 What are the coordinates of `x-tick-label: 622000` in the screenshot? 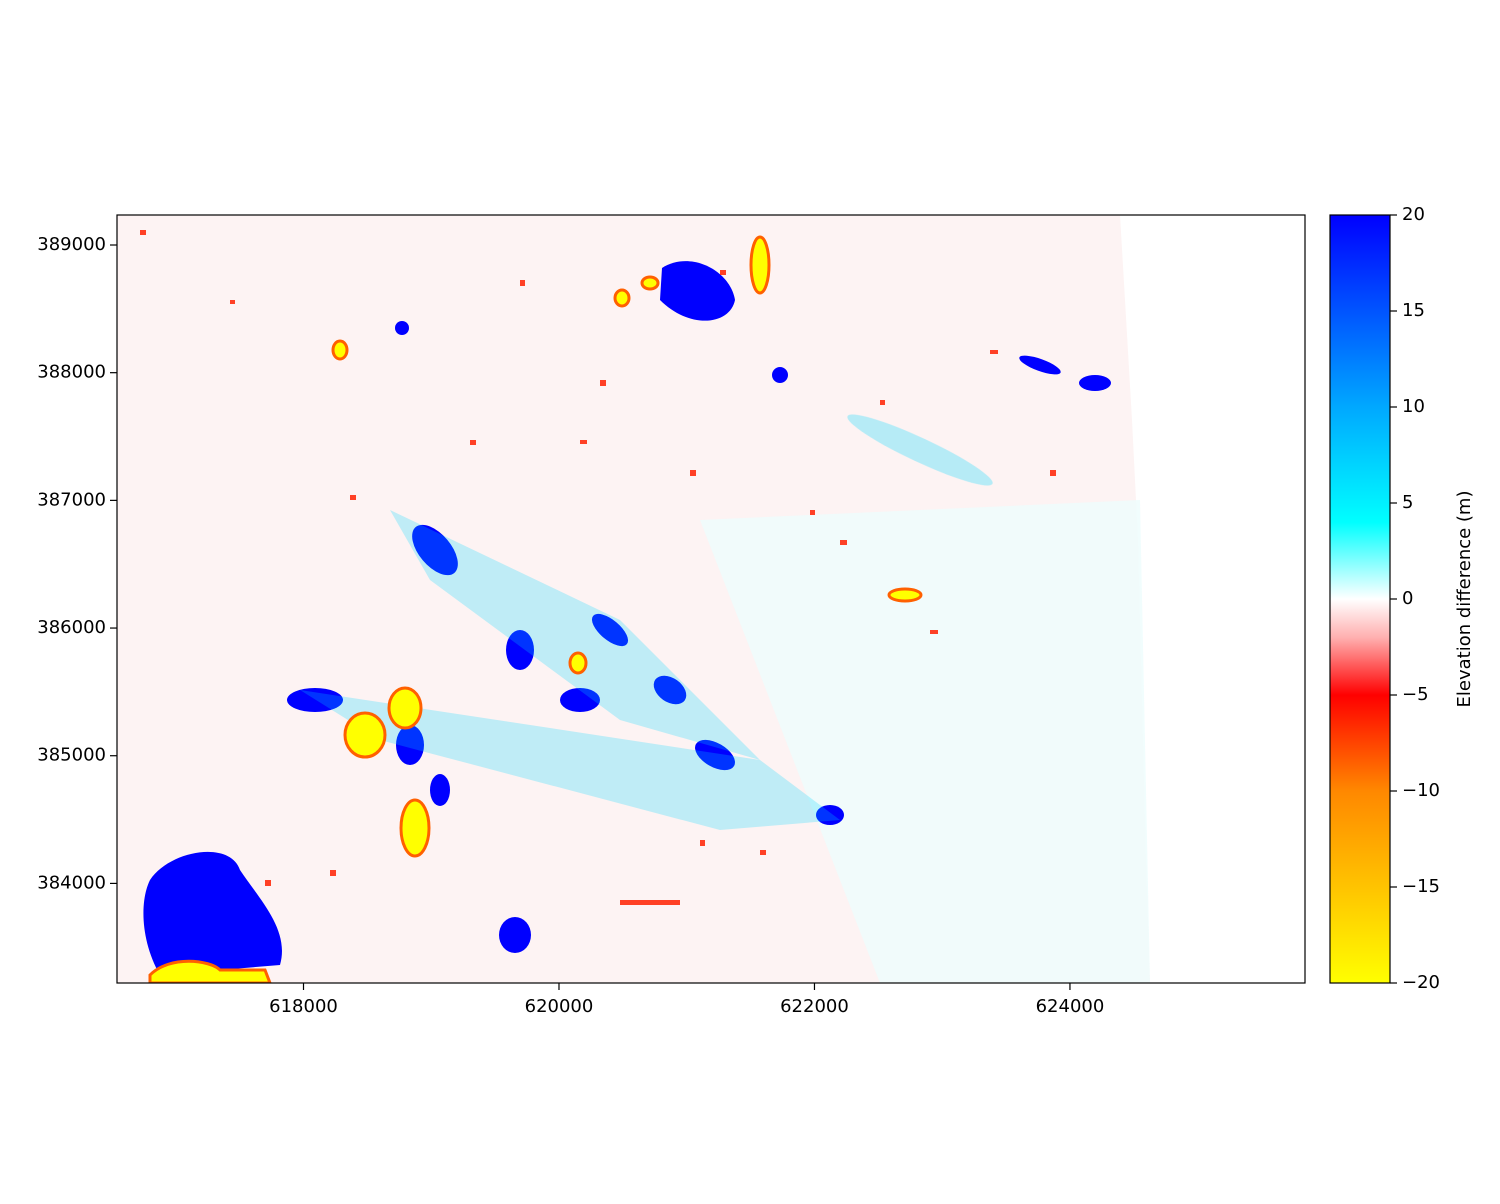 It's located at (814, 1006).